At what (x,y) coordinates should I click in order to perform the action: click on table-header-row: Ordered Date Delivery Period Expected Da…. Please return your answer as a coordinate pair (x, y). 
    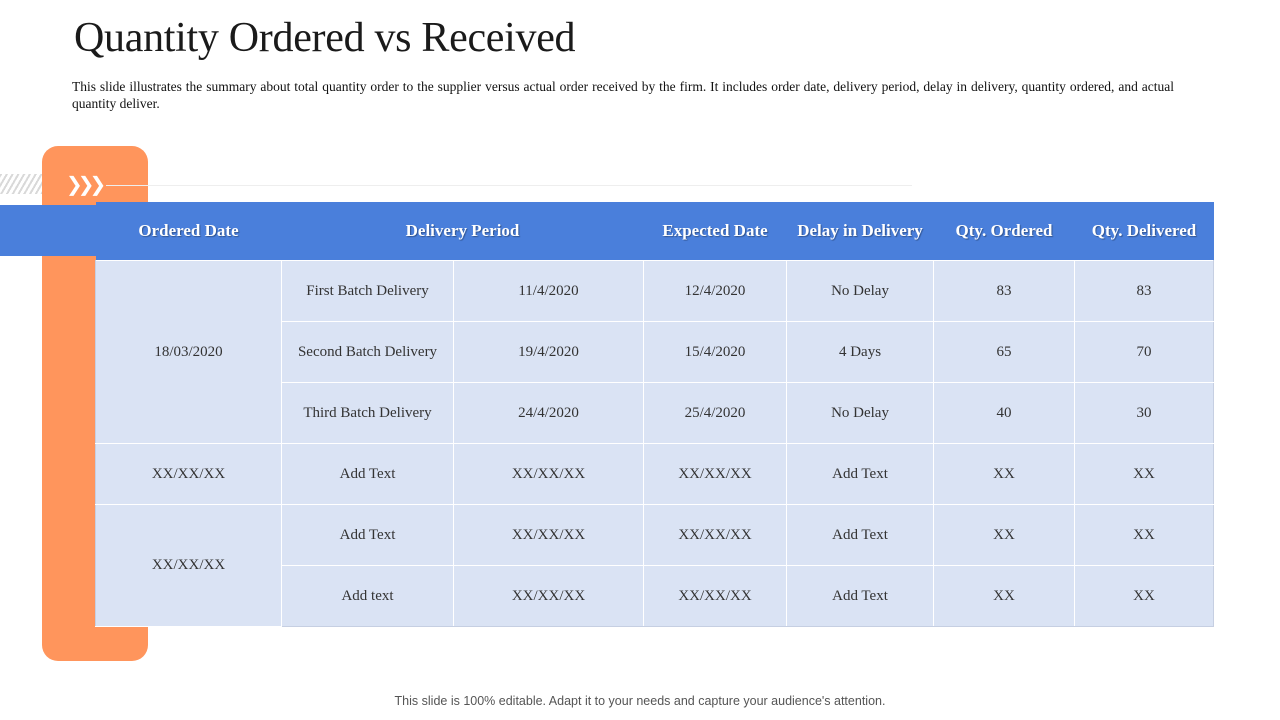
    Looking at the image, I should click on (654, 231).